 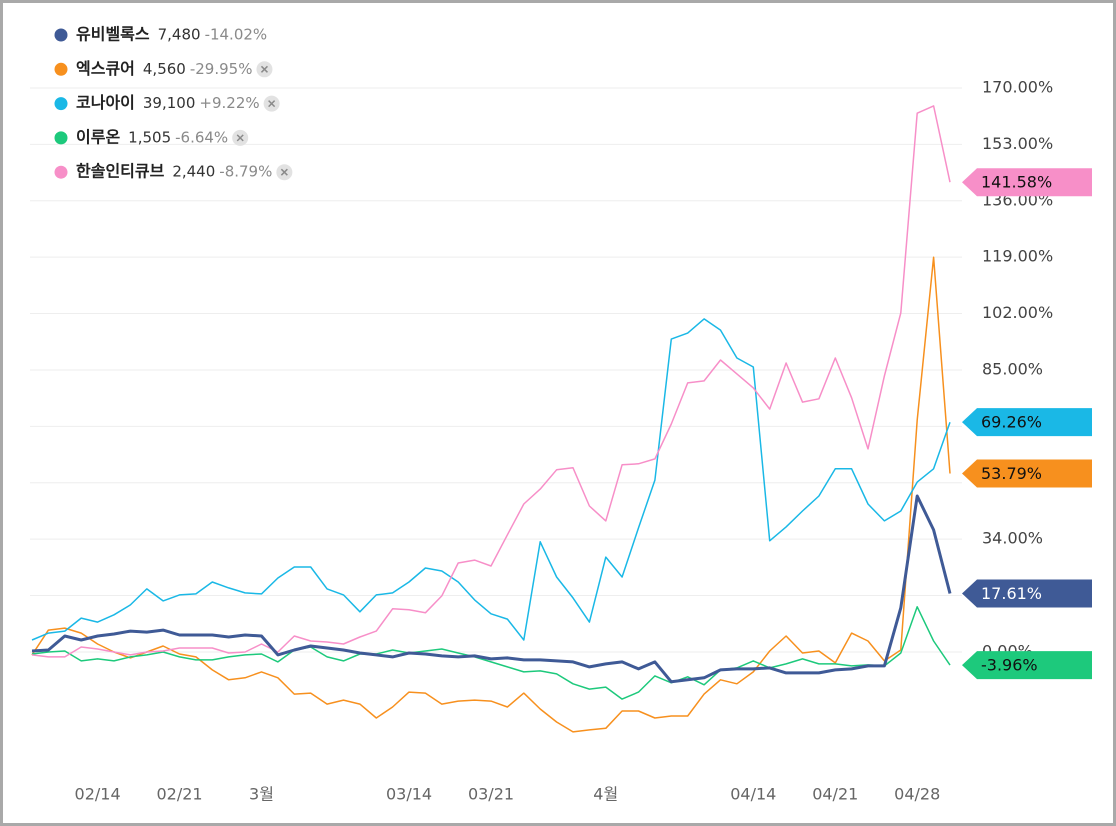 What do you see at coordinates (491, 653) in the screenshot?
I see `series-line` at bounding box center [491, 653].